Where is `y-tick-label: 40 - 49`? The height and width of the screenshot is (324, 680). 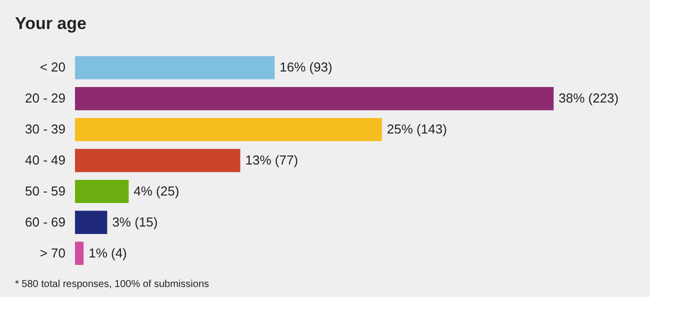 y-tick-label: 40 - 49 is located at coordinates (45, 160).